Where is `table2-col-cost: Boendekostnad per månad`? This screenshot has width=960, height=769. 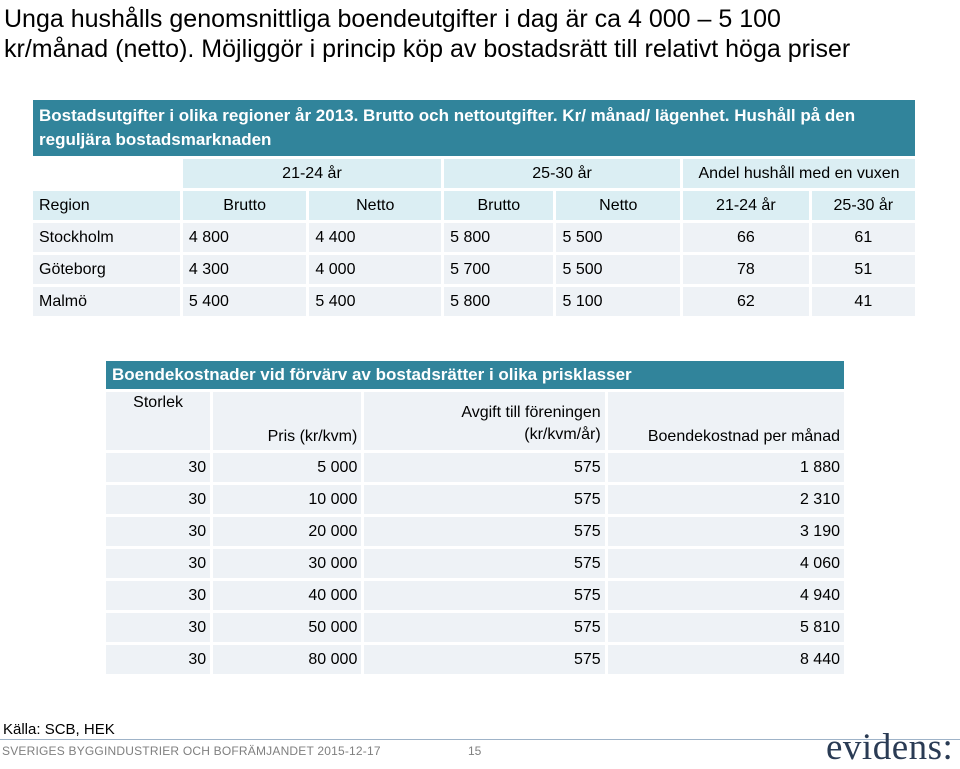 table2-col-cost: Boendekostnad per månad is located at coordinates (725, 421).